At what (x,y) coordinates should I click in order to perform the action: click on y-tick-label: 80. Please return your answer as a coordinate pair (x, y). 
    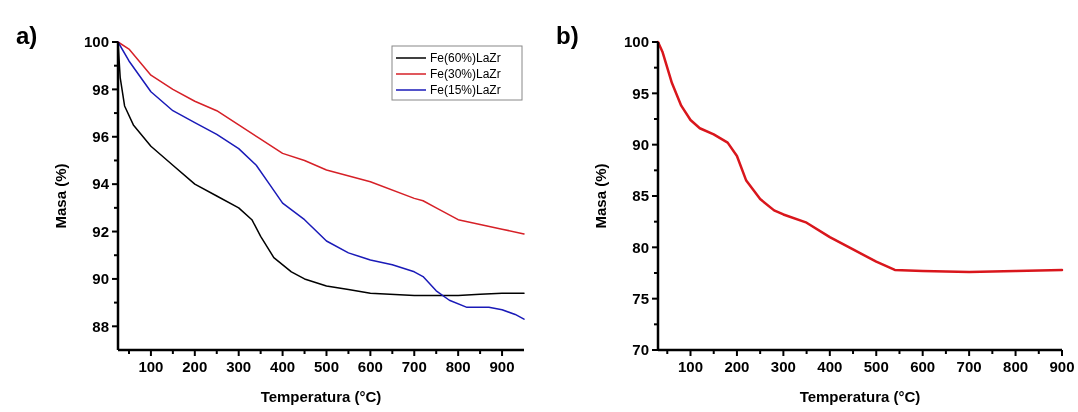
    Looking at the image, I should click on (640, 247).